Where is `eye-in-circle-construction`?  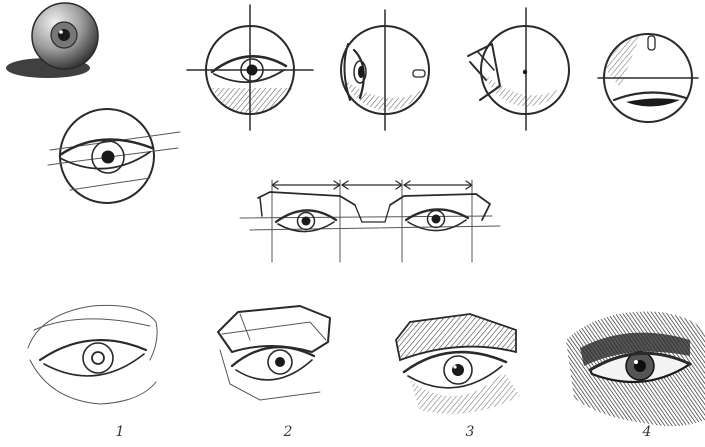
eye-in-circle-construction is located at coordinates (114, 156).